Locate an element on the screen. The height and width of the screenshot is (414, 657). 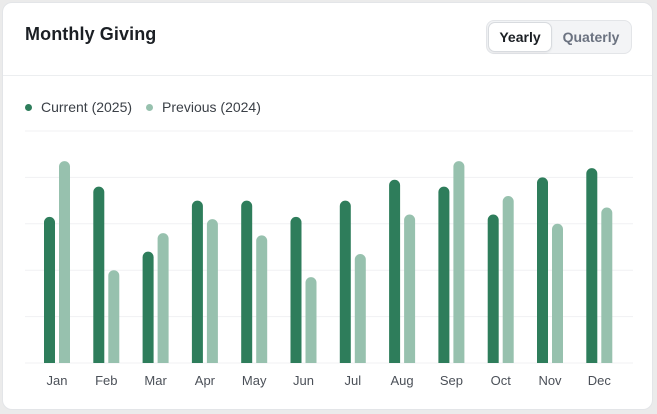
yearly-button: Yearly is located at coordinates (520, 37).